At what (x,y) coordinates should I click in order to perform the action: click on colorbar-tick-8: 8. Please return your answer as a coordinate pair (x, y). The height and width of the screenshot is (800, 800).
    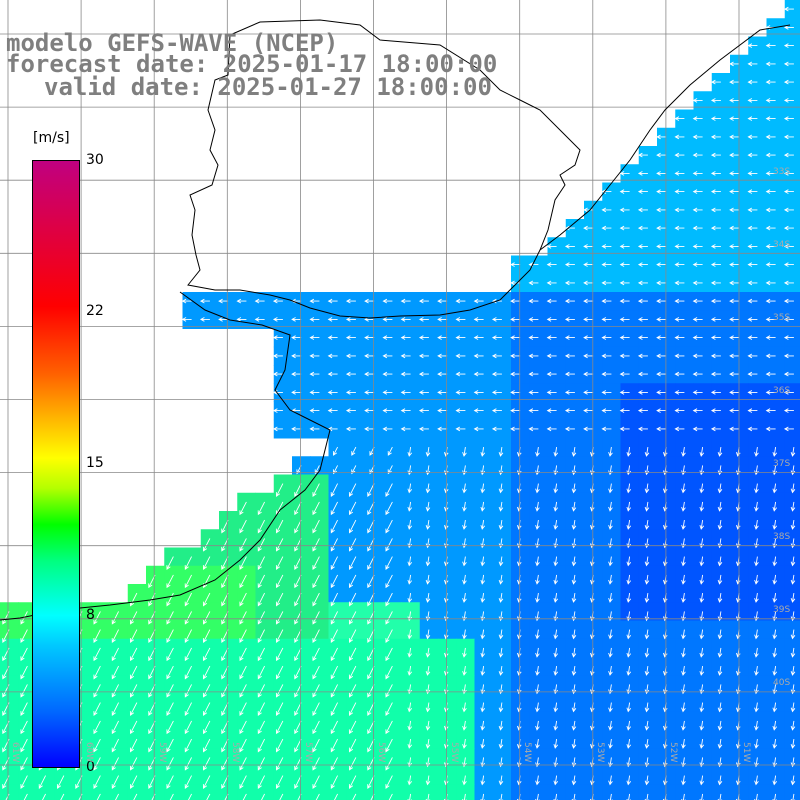
    Looking at the image, I should click on (90, 615).